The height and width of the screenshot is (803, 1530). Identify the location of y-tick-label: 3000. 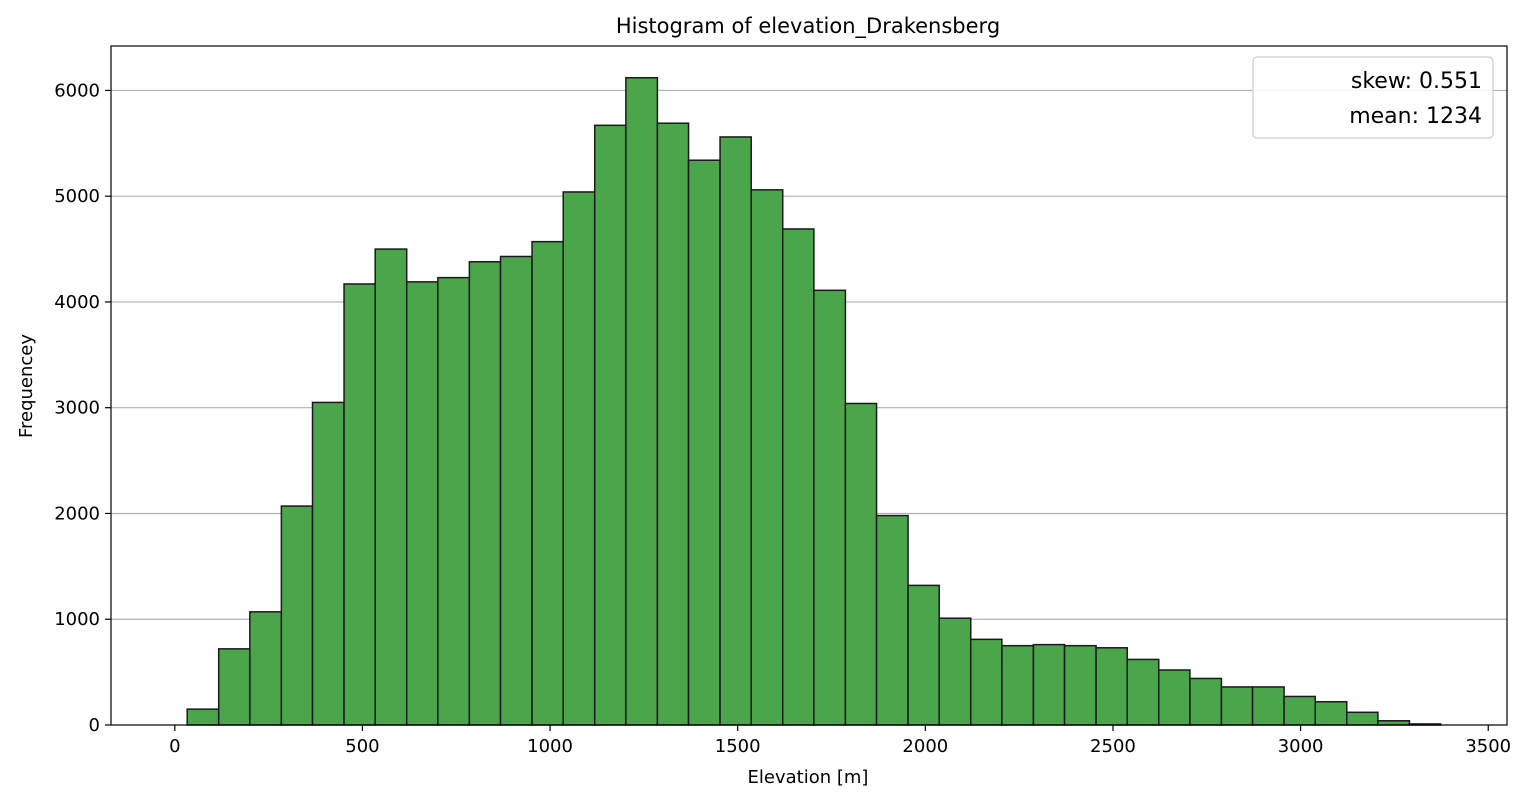
(77, 408).